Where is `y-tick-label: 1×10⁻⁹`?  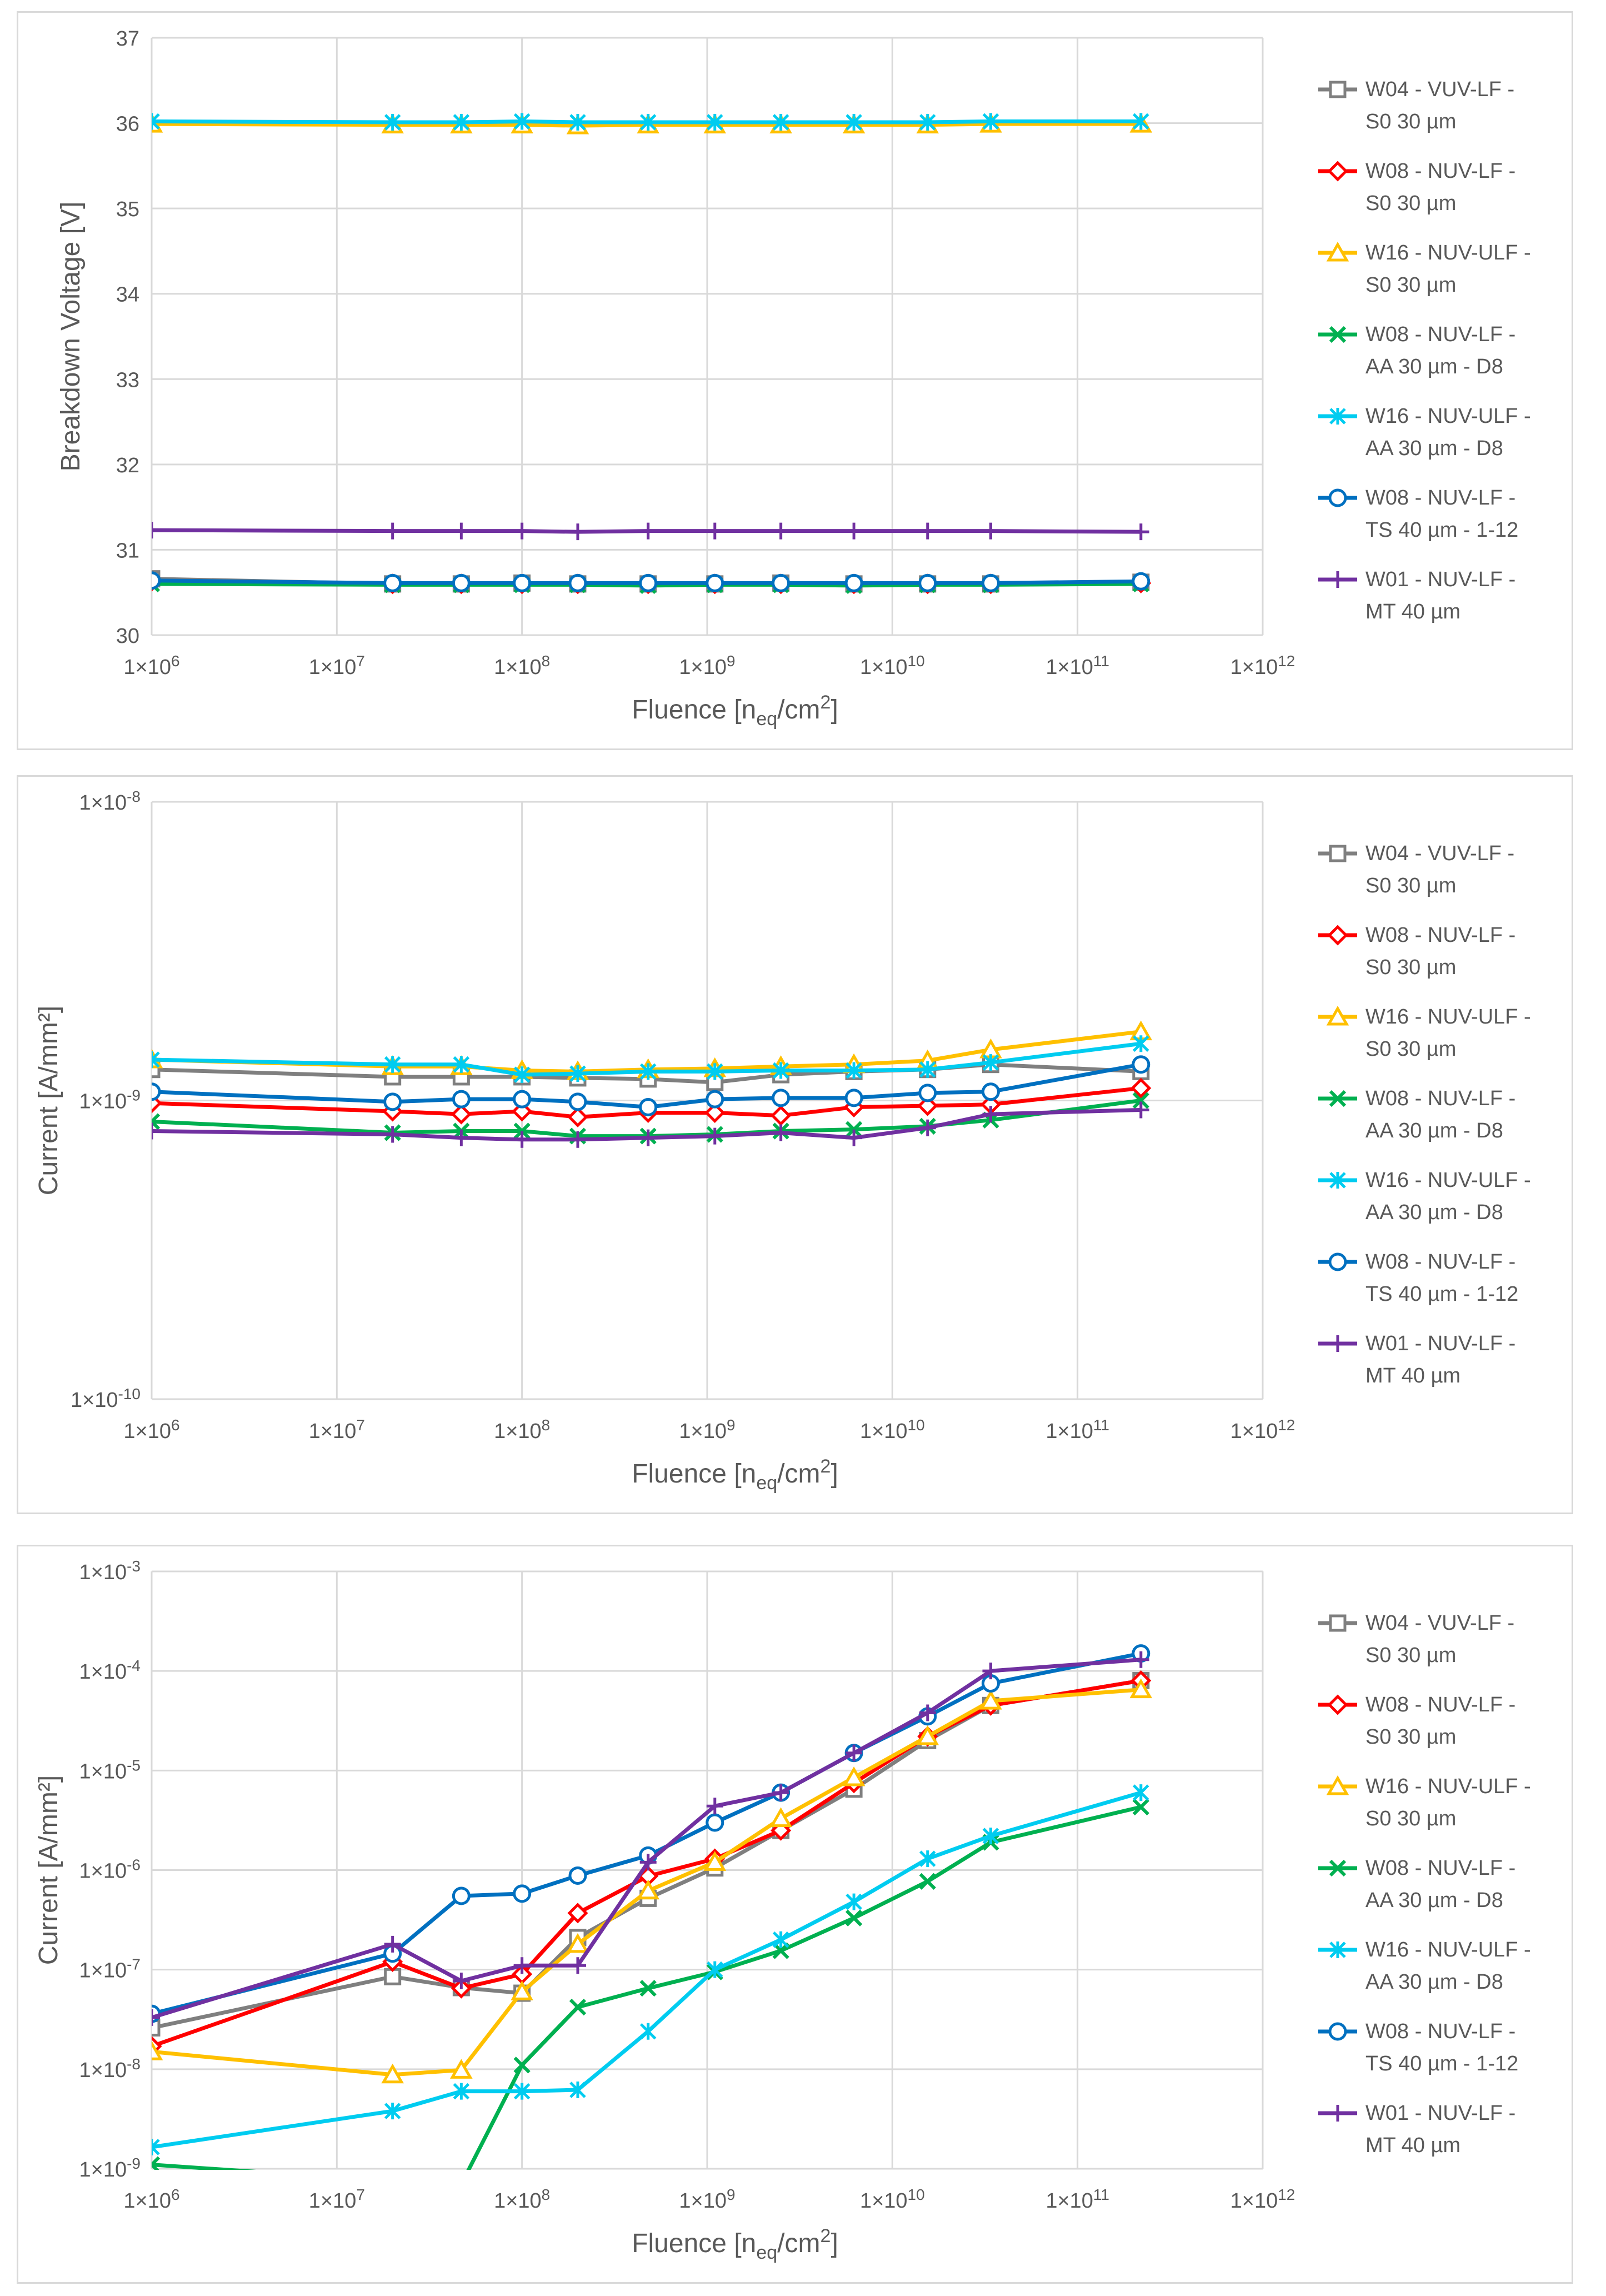
y-tick-label: 1×10⁻⁹ is located at coordinates (110, 1100).